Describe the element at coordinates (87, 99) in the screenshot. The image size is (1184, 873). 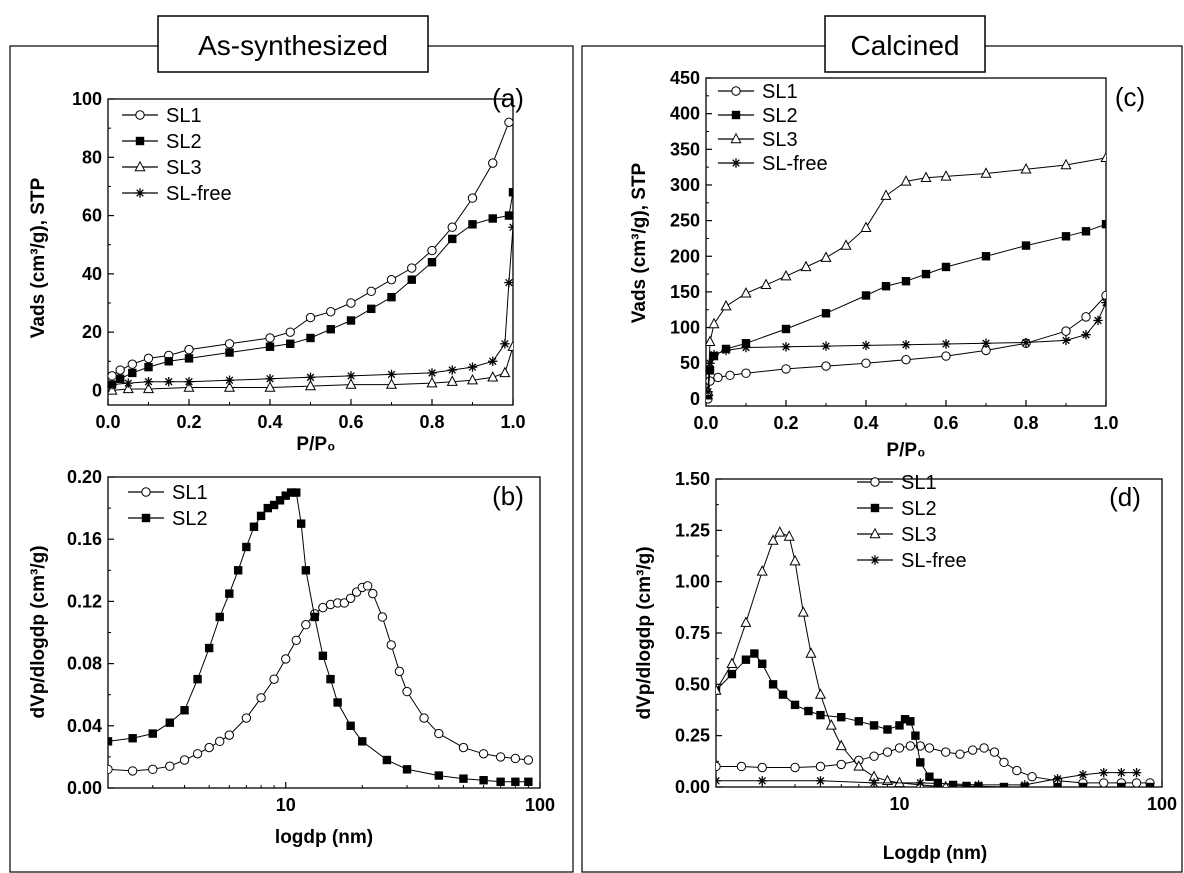
I see `y-tick-label: 100` at that location.